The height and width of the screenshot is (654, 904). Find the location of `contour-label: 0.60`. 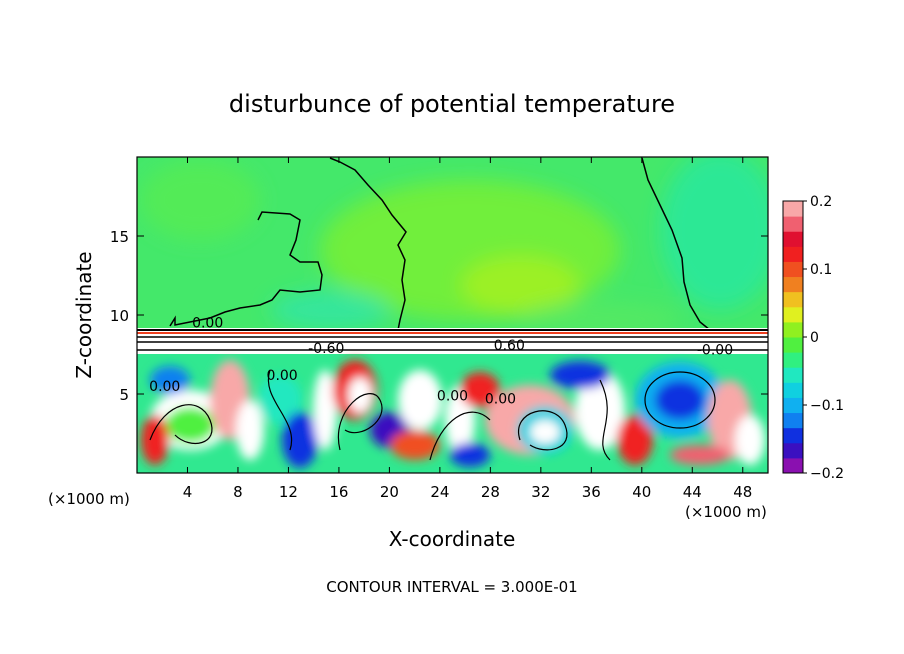

contour-label: 0.60 is located at coordinates (509, 346).